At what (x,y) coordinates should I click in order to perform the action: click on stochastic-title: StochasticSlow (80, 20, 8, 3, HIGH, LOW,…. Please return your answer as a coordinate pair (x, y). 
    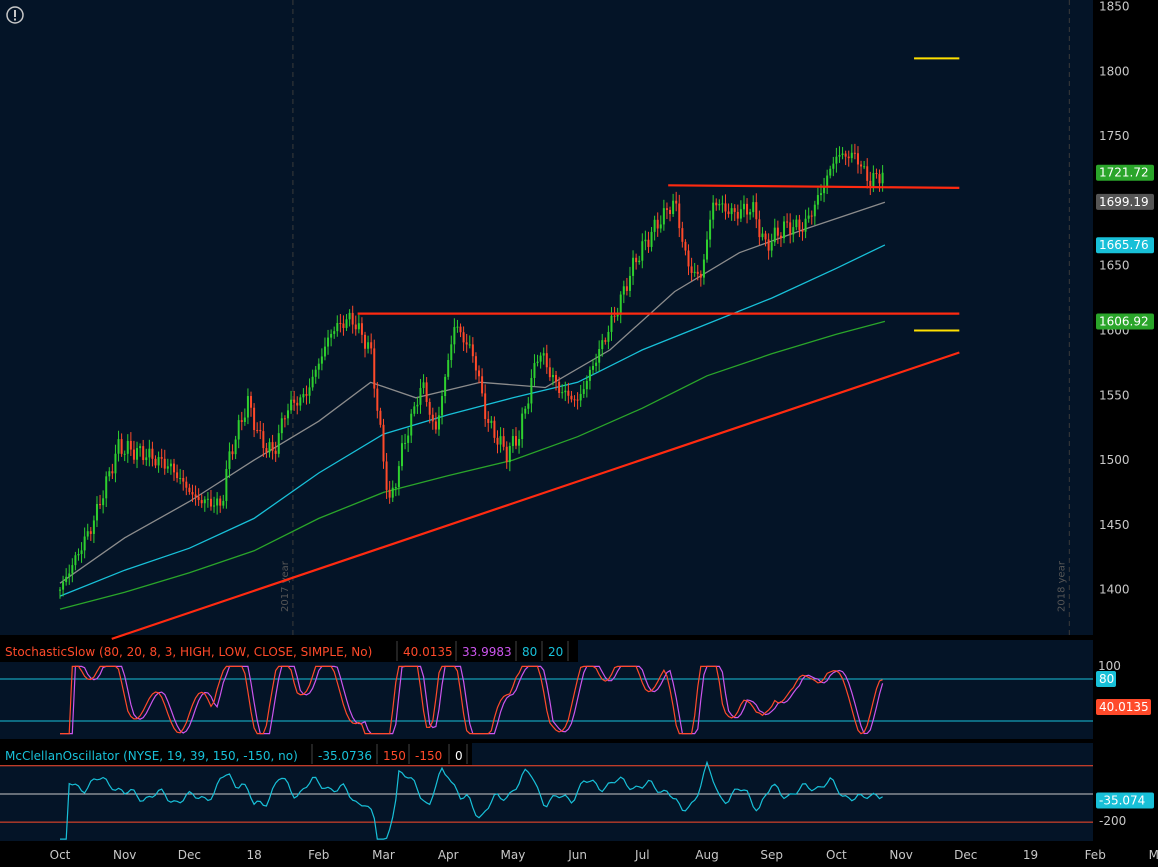
    Looking at the image, I should click on (188, 652).